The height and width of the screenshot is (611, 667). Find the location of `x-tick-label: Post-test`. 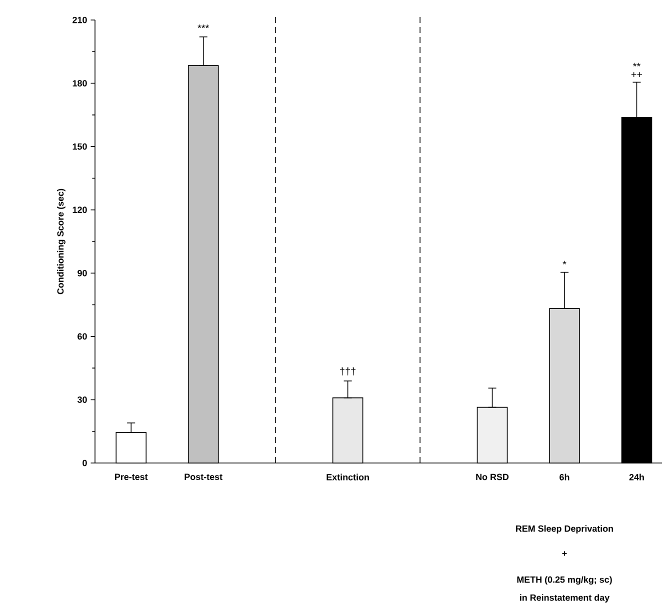

x-tick-label: Post-test is located at coordinates (203, 477).